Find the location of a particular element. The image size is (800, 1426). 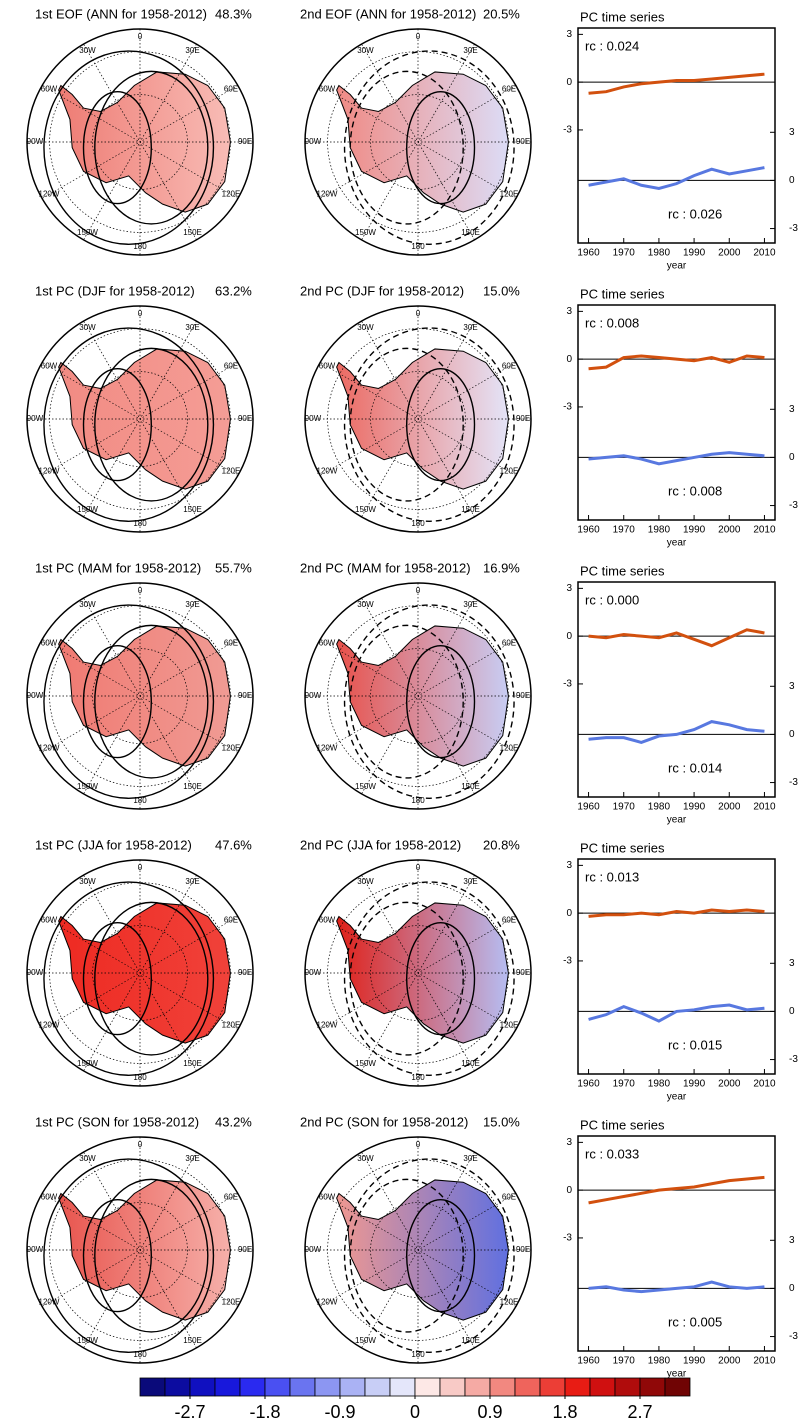

map-title: 1st PC (SON for 1958-2012) is located at coordinates (117, 1121).